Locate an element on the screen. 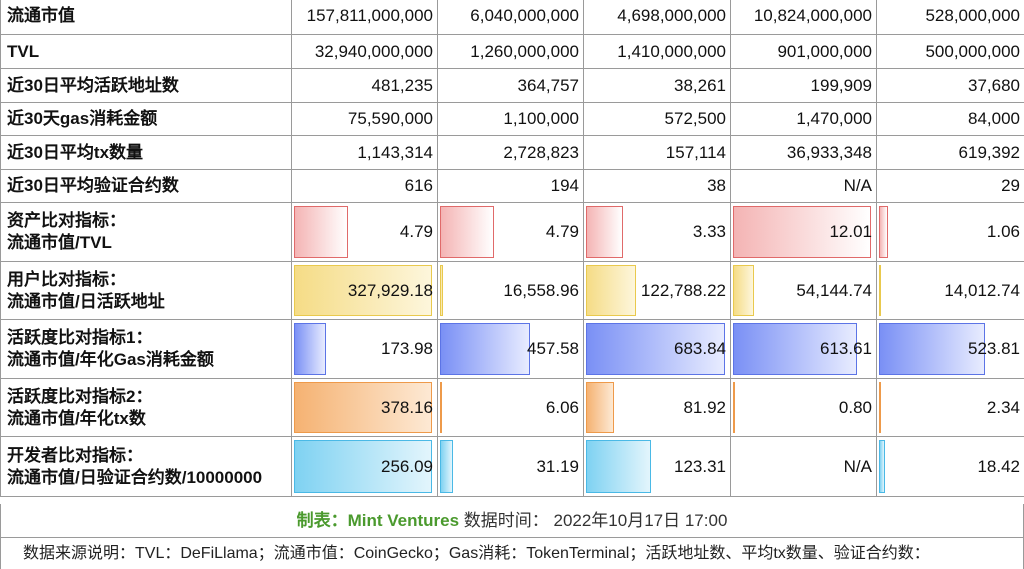 Image resolution: width=1024 pixels, height=569 pixels. value-cell: 2.34 is located at coordinates (950, 407).